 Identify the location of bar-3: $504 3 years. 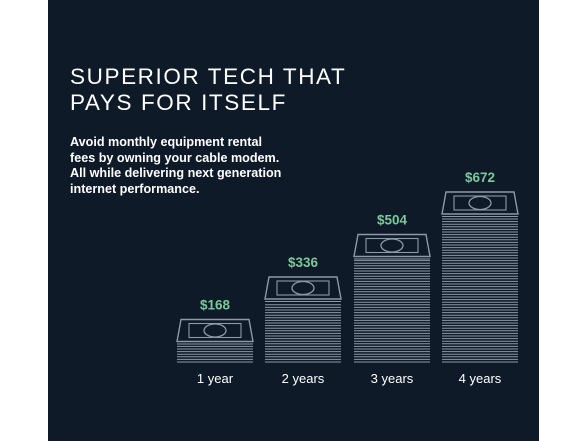
(392, 299).